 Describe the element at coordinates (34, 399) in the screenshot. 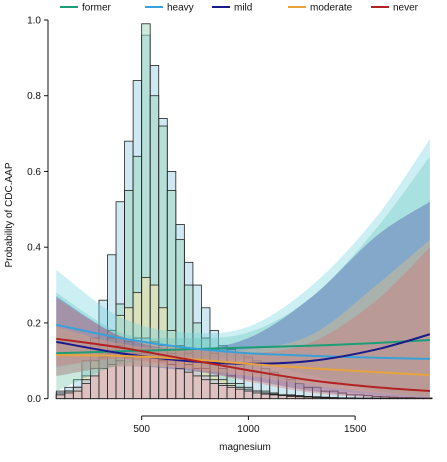

I see `y-tick-label-0: 0.0` at that location.